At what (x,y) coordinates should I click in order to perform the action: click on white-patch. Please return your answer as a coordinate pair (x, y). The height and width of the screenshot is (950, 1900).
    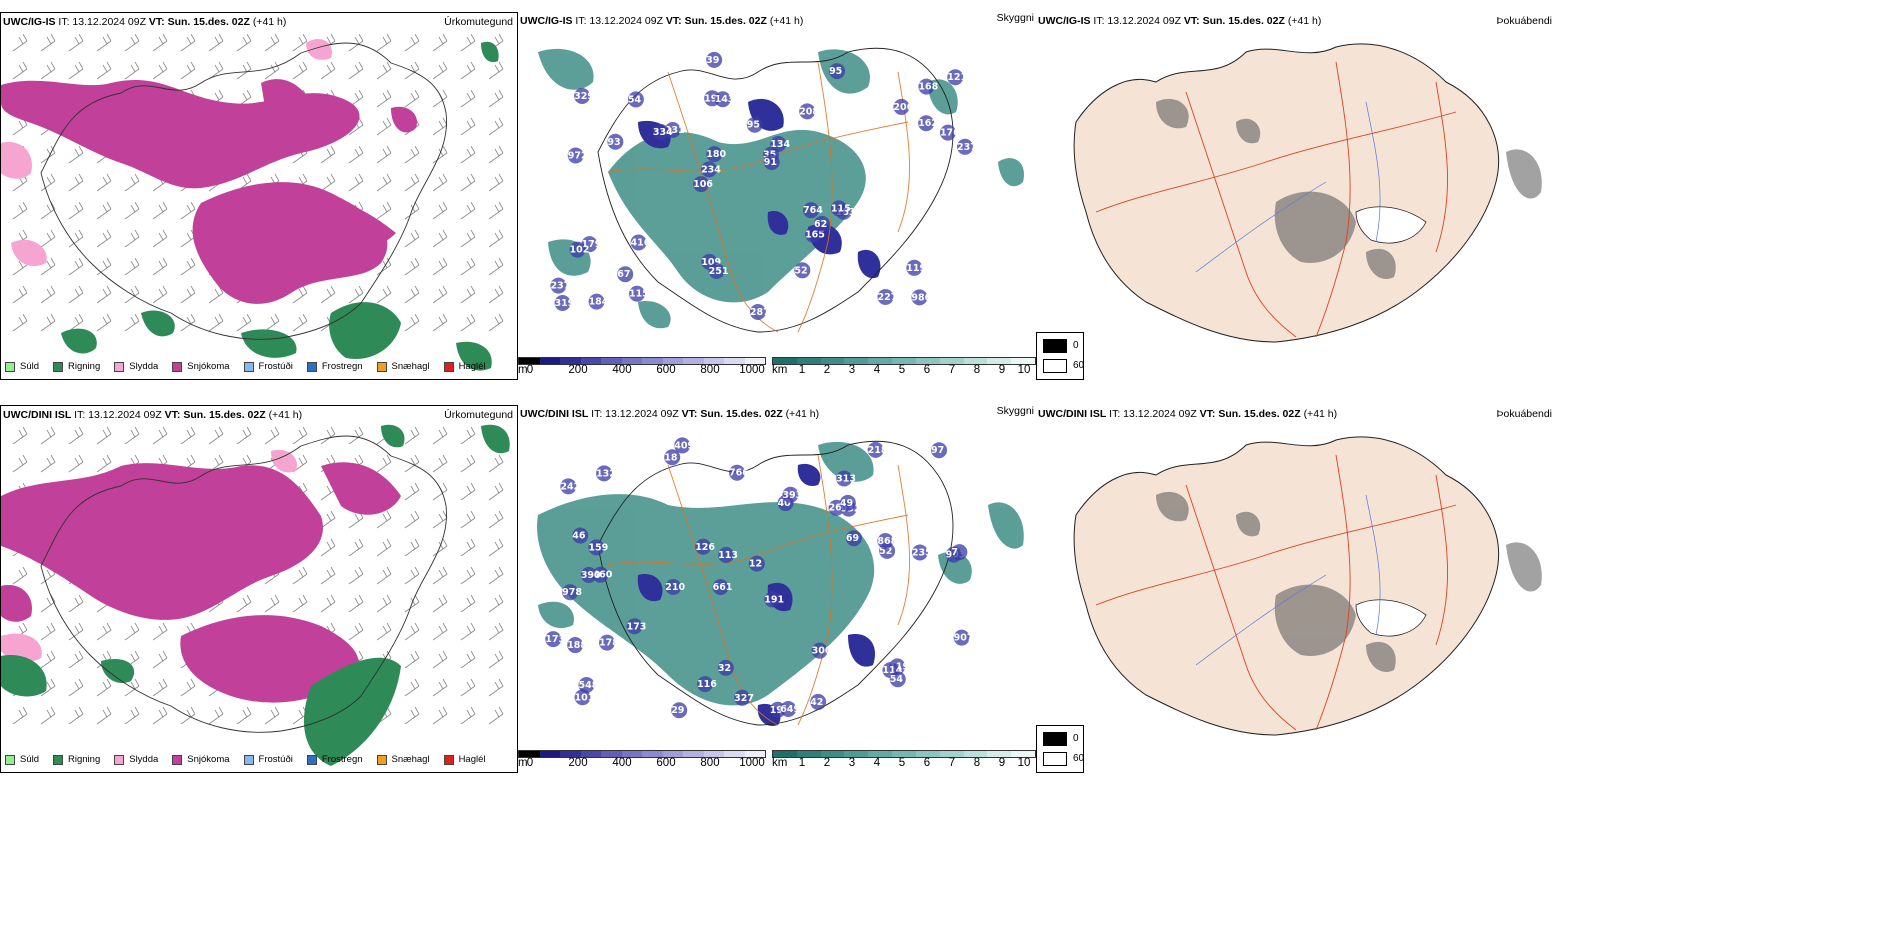
    Looking at the image, I should click on (1391, 225).